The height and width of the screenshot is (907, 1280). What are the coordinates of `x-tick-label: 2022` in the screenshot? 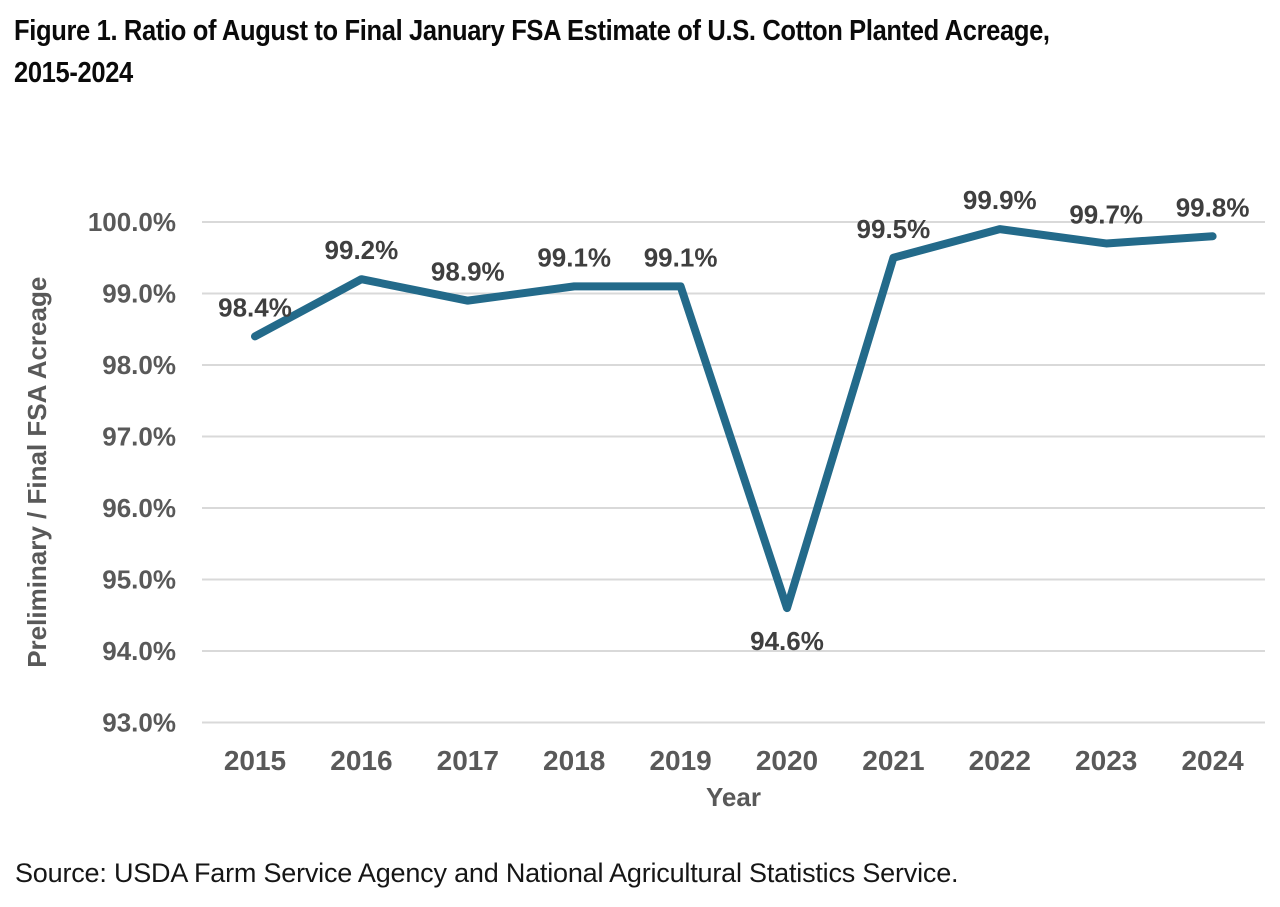 It's located at (1000, 760).